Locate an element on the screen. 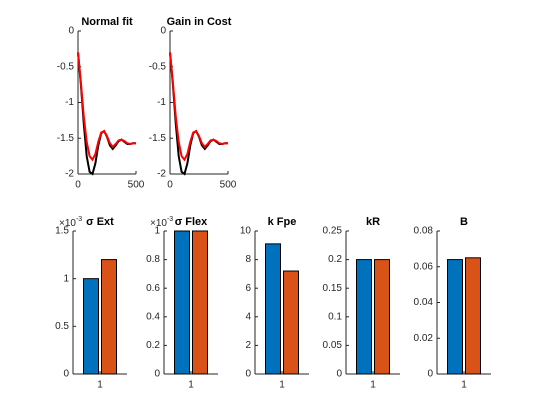  y-tick-label: 6 is located at coordinates (248, 288).